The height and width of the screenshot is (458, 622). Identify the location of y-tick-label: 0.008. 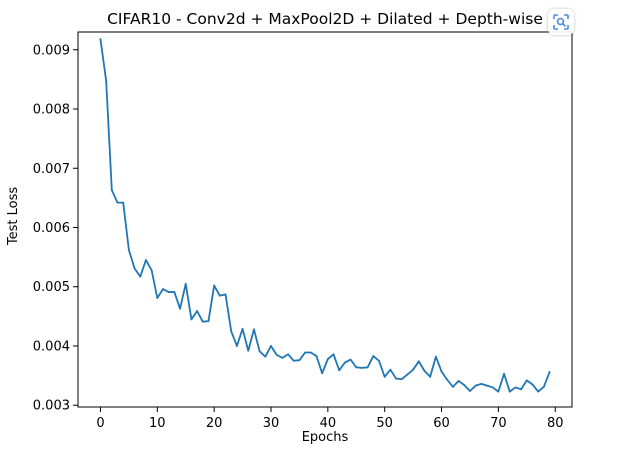
(51, 110).